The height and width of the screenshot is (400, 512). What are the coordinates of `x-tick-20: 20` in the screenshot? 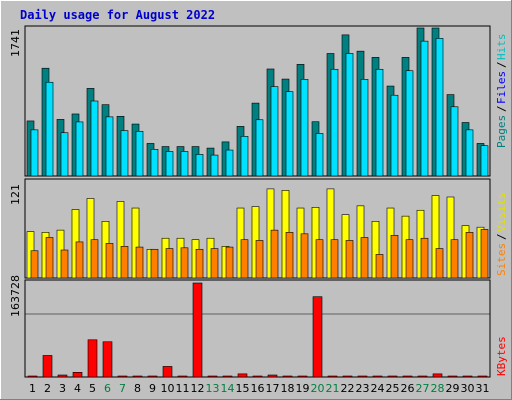 It's located at (318, 388).